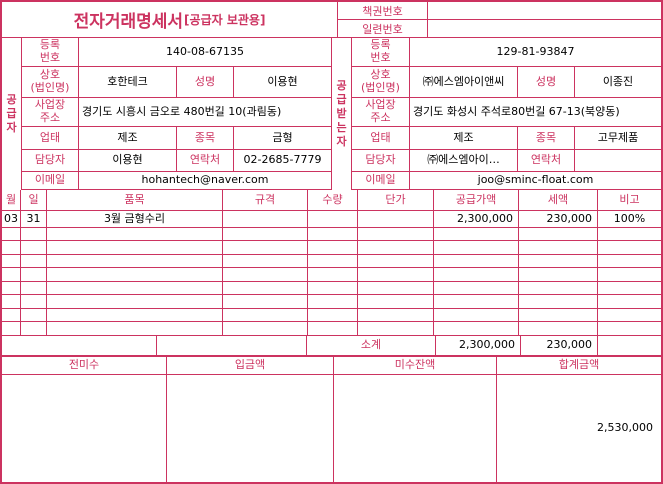 This screenshot has width=663, height=484. What do you see at coordinates (381, 181) in the screenshot?
I see `buyer-email-label: 이메일` at bounding box center [381, 181].